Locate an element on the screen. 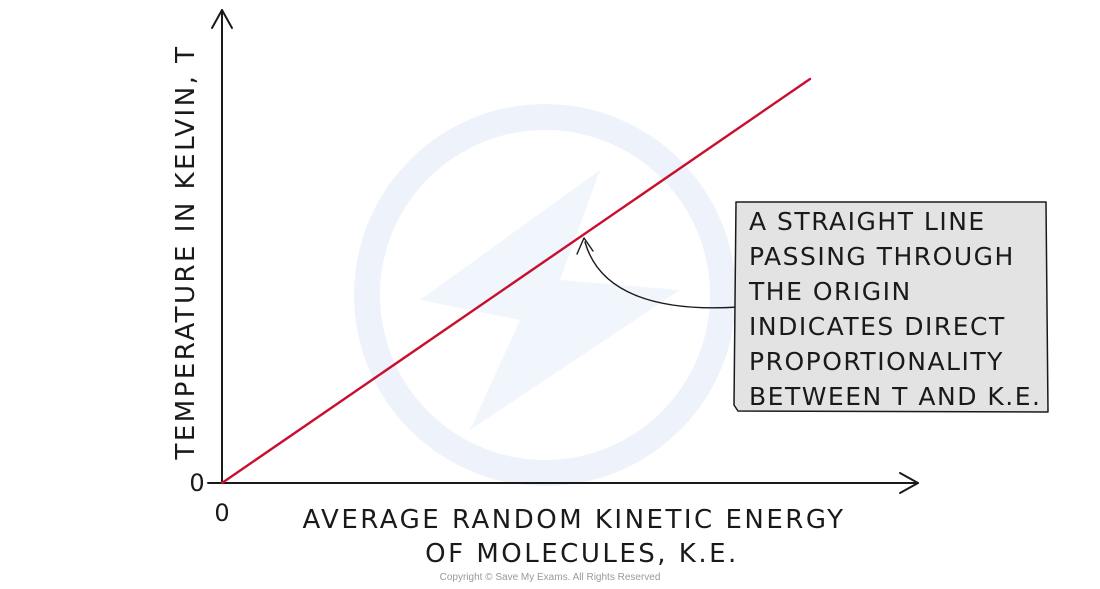 The width and height of the screenshot is (1100, 589). x-axis-label-line-2: OF MOLECULES, K.E. is located at coordinates (582, 554).